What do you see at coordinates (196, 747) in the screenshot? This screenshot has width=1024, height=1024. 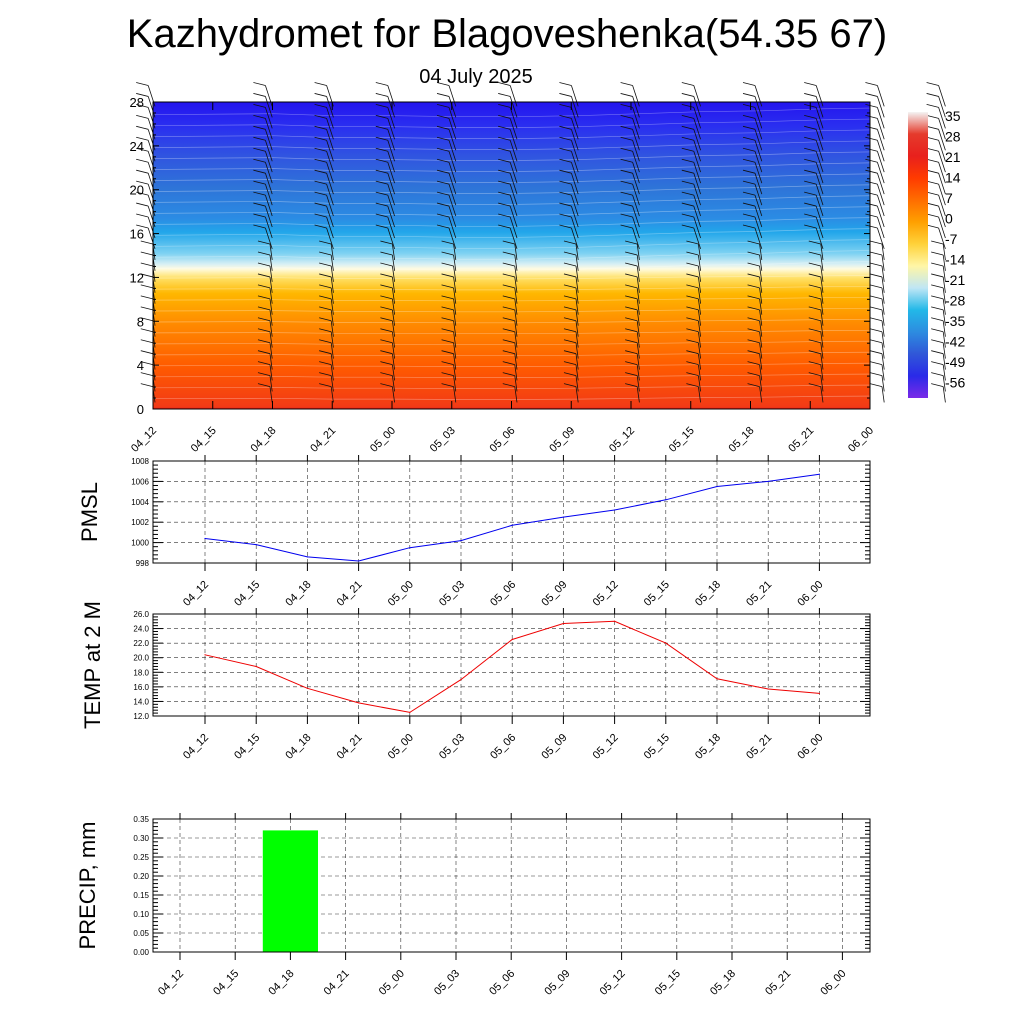 I see `x-tick-label: 04_12` at bounding box center [196, 747].